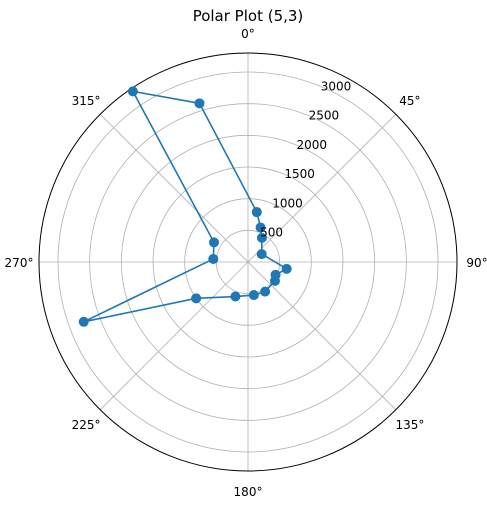 This screenshot has height=506, width=487. What do you see at coordinates (287, 203) in the screenshot?
I see `radial-tick-label: 1000` at bounding box center [287, 203].